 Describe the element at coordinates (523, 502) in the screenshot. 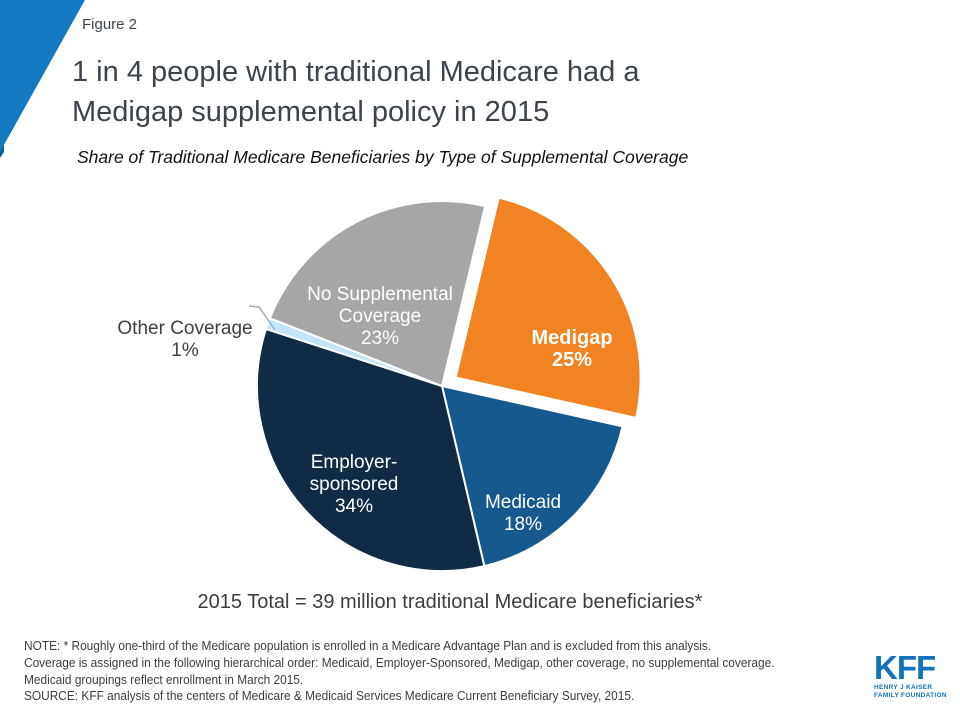

I see `slice-label-text: Medicaid` at that location.